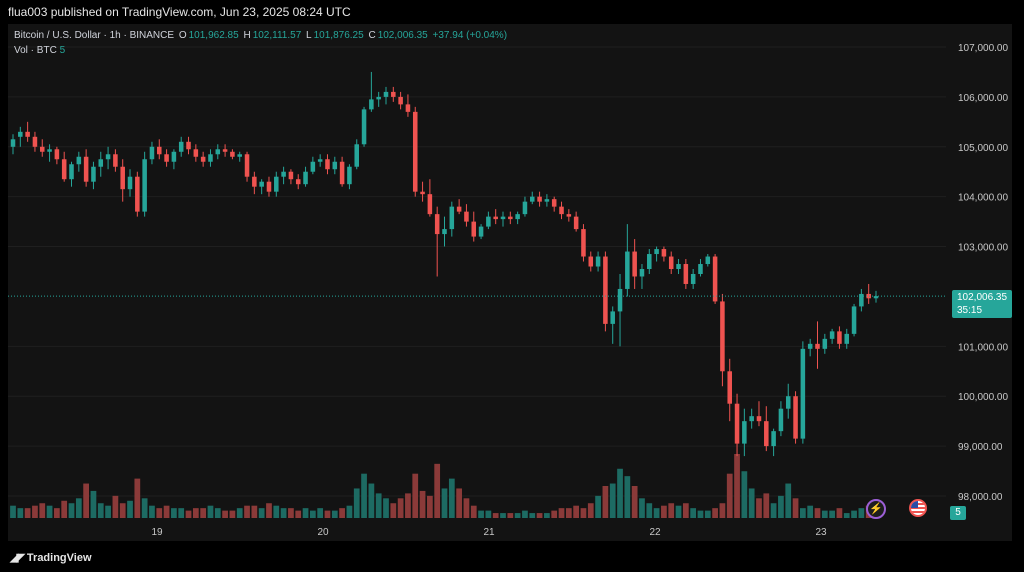  What do you see at coordinates (918, 508) in the screenshot?
I see `us-flag-icon` at bounding box center [918, 508].